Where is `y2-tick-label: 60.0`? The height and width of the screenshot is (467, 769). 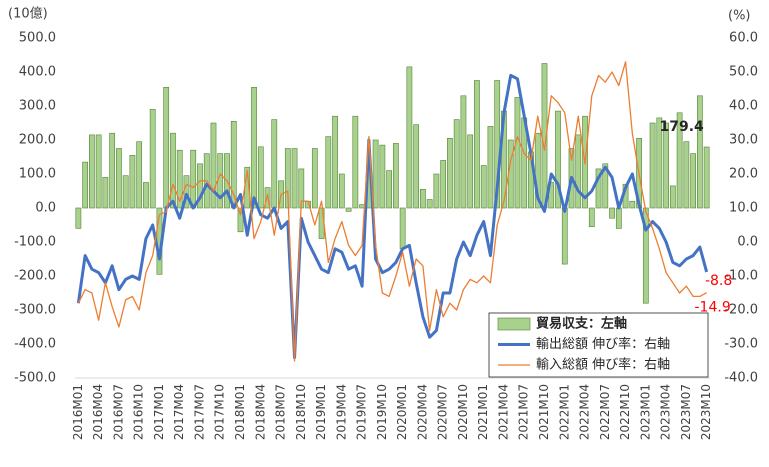 y2-tick-label: 60.0 is located at coordinates (743, 38).